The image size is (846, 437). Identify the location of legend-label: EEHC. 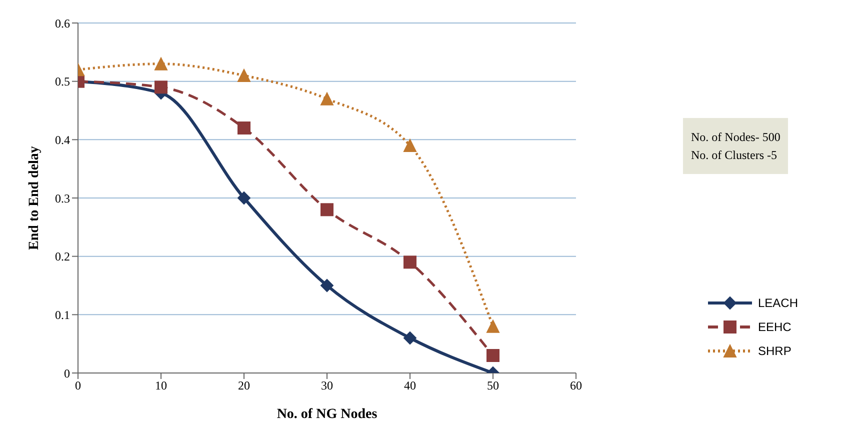
(775, 327).